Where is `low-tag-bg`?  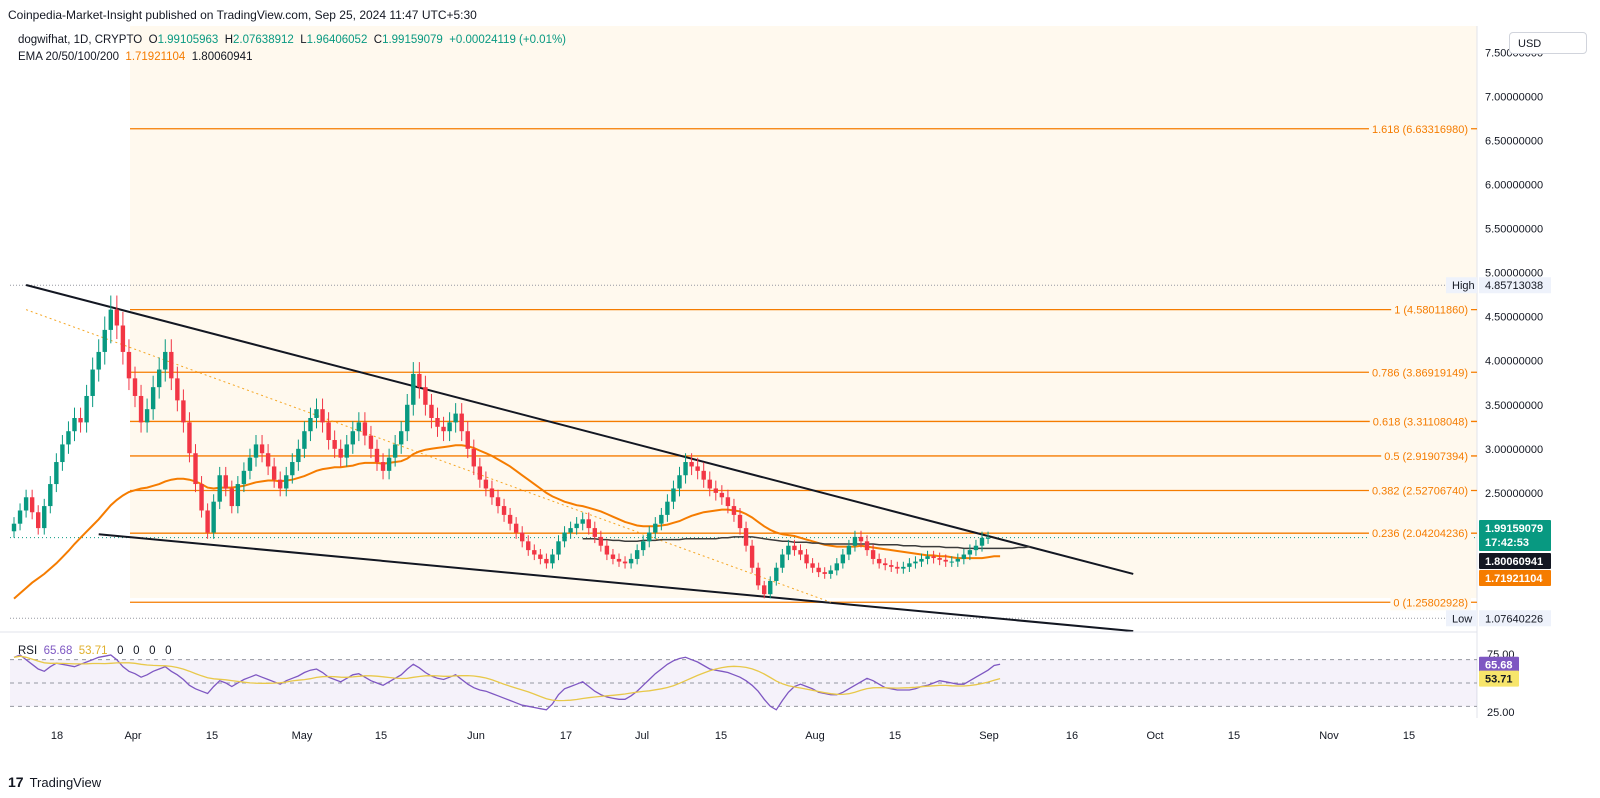
low-tag-bg is located at coordinates (1461, 618).